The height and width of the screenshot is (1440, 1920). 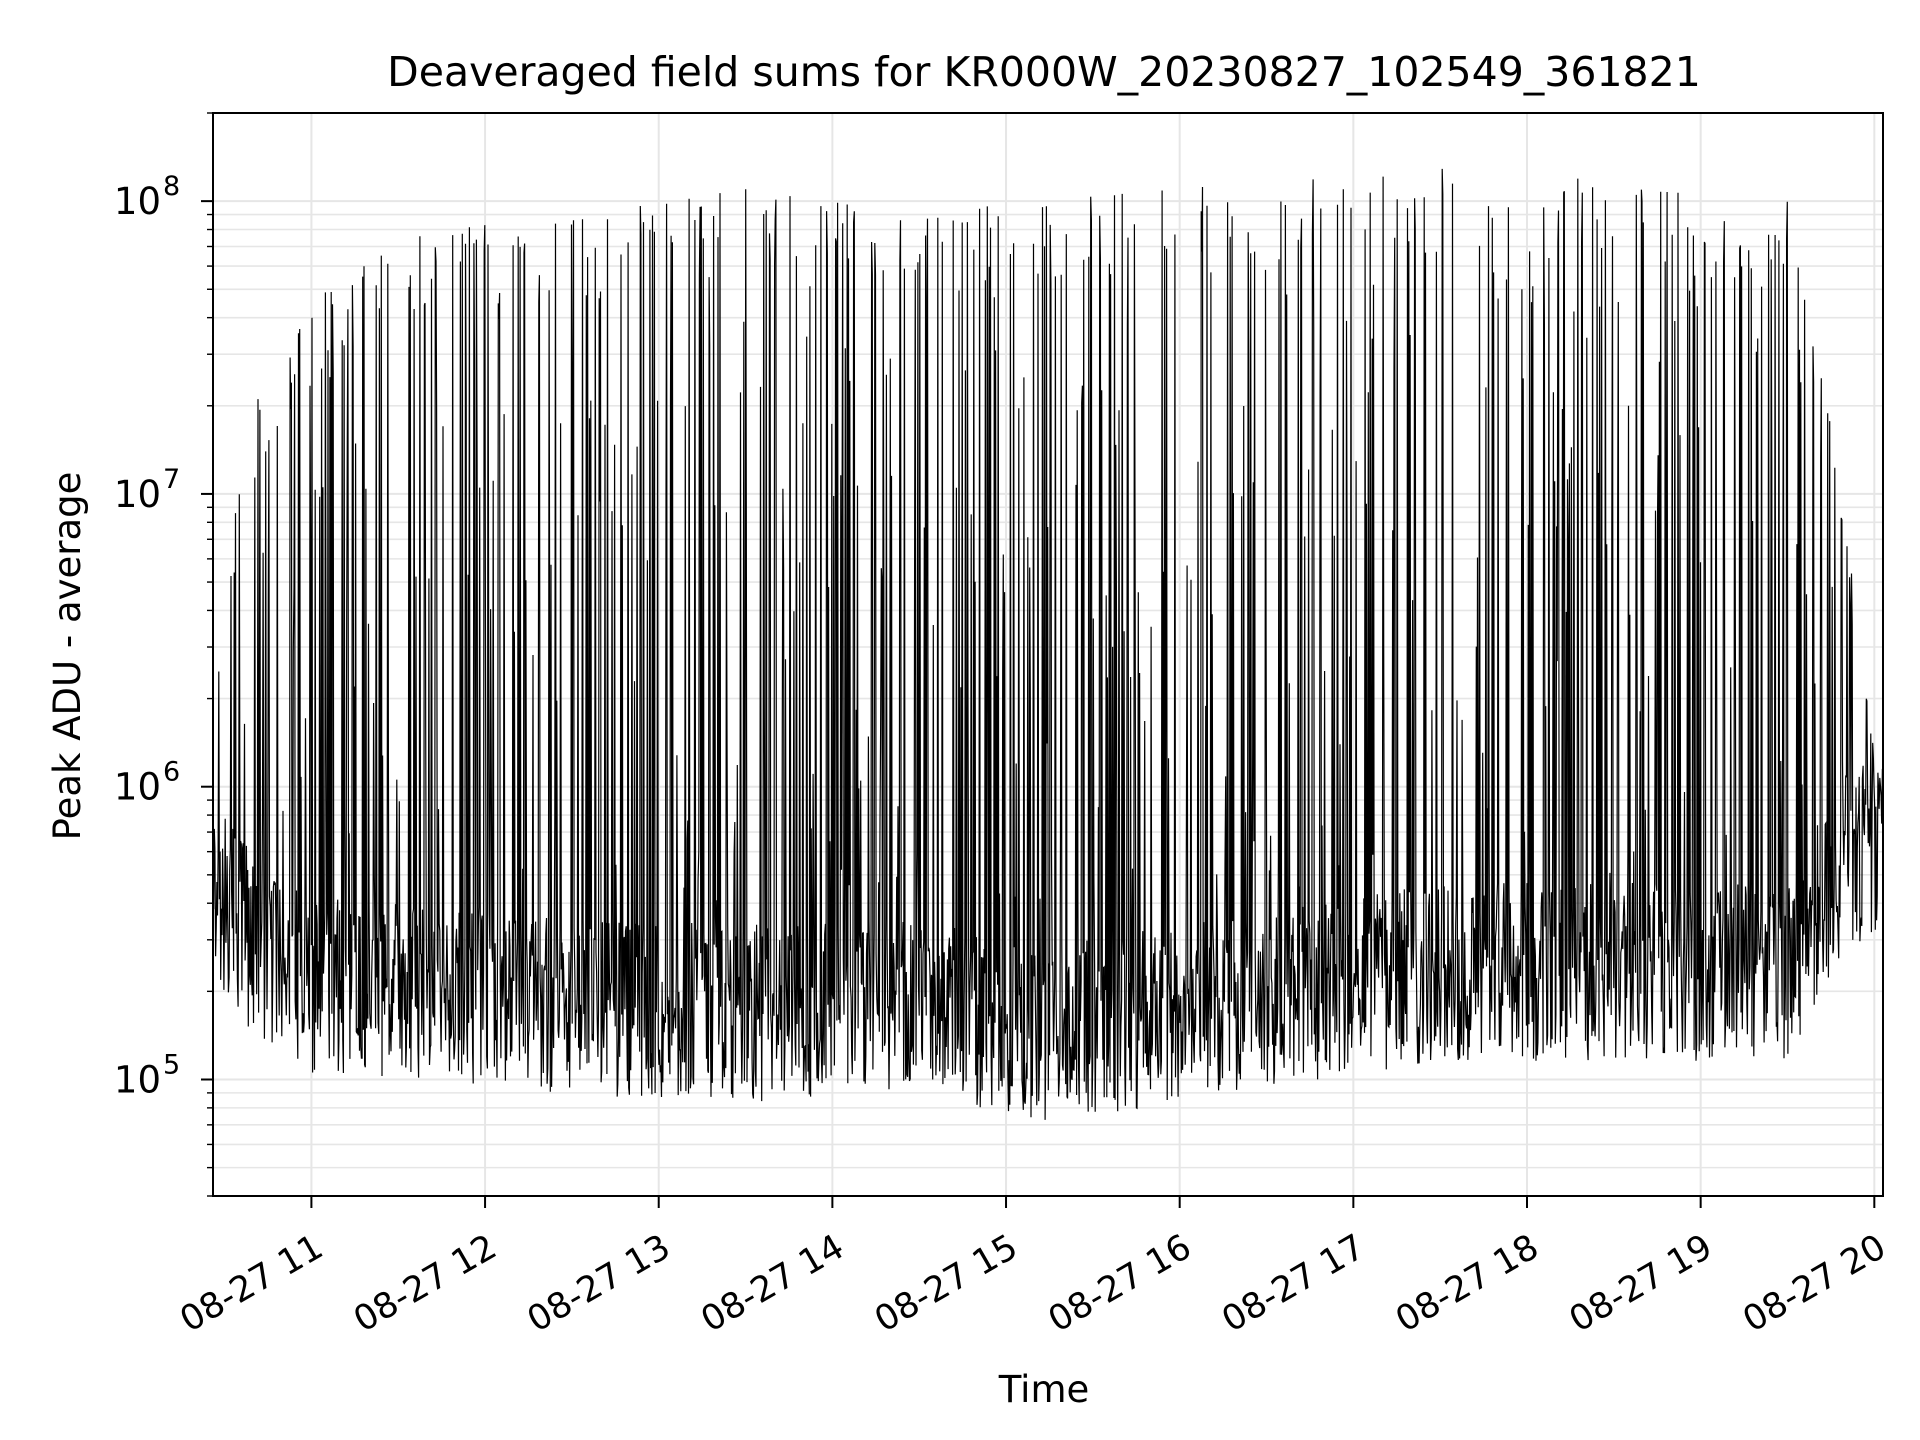 I want to click on x-axis-label: Time, so click(x=1044, y=1389).